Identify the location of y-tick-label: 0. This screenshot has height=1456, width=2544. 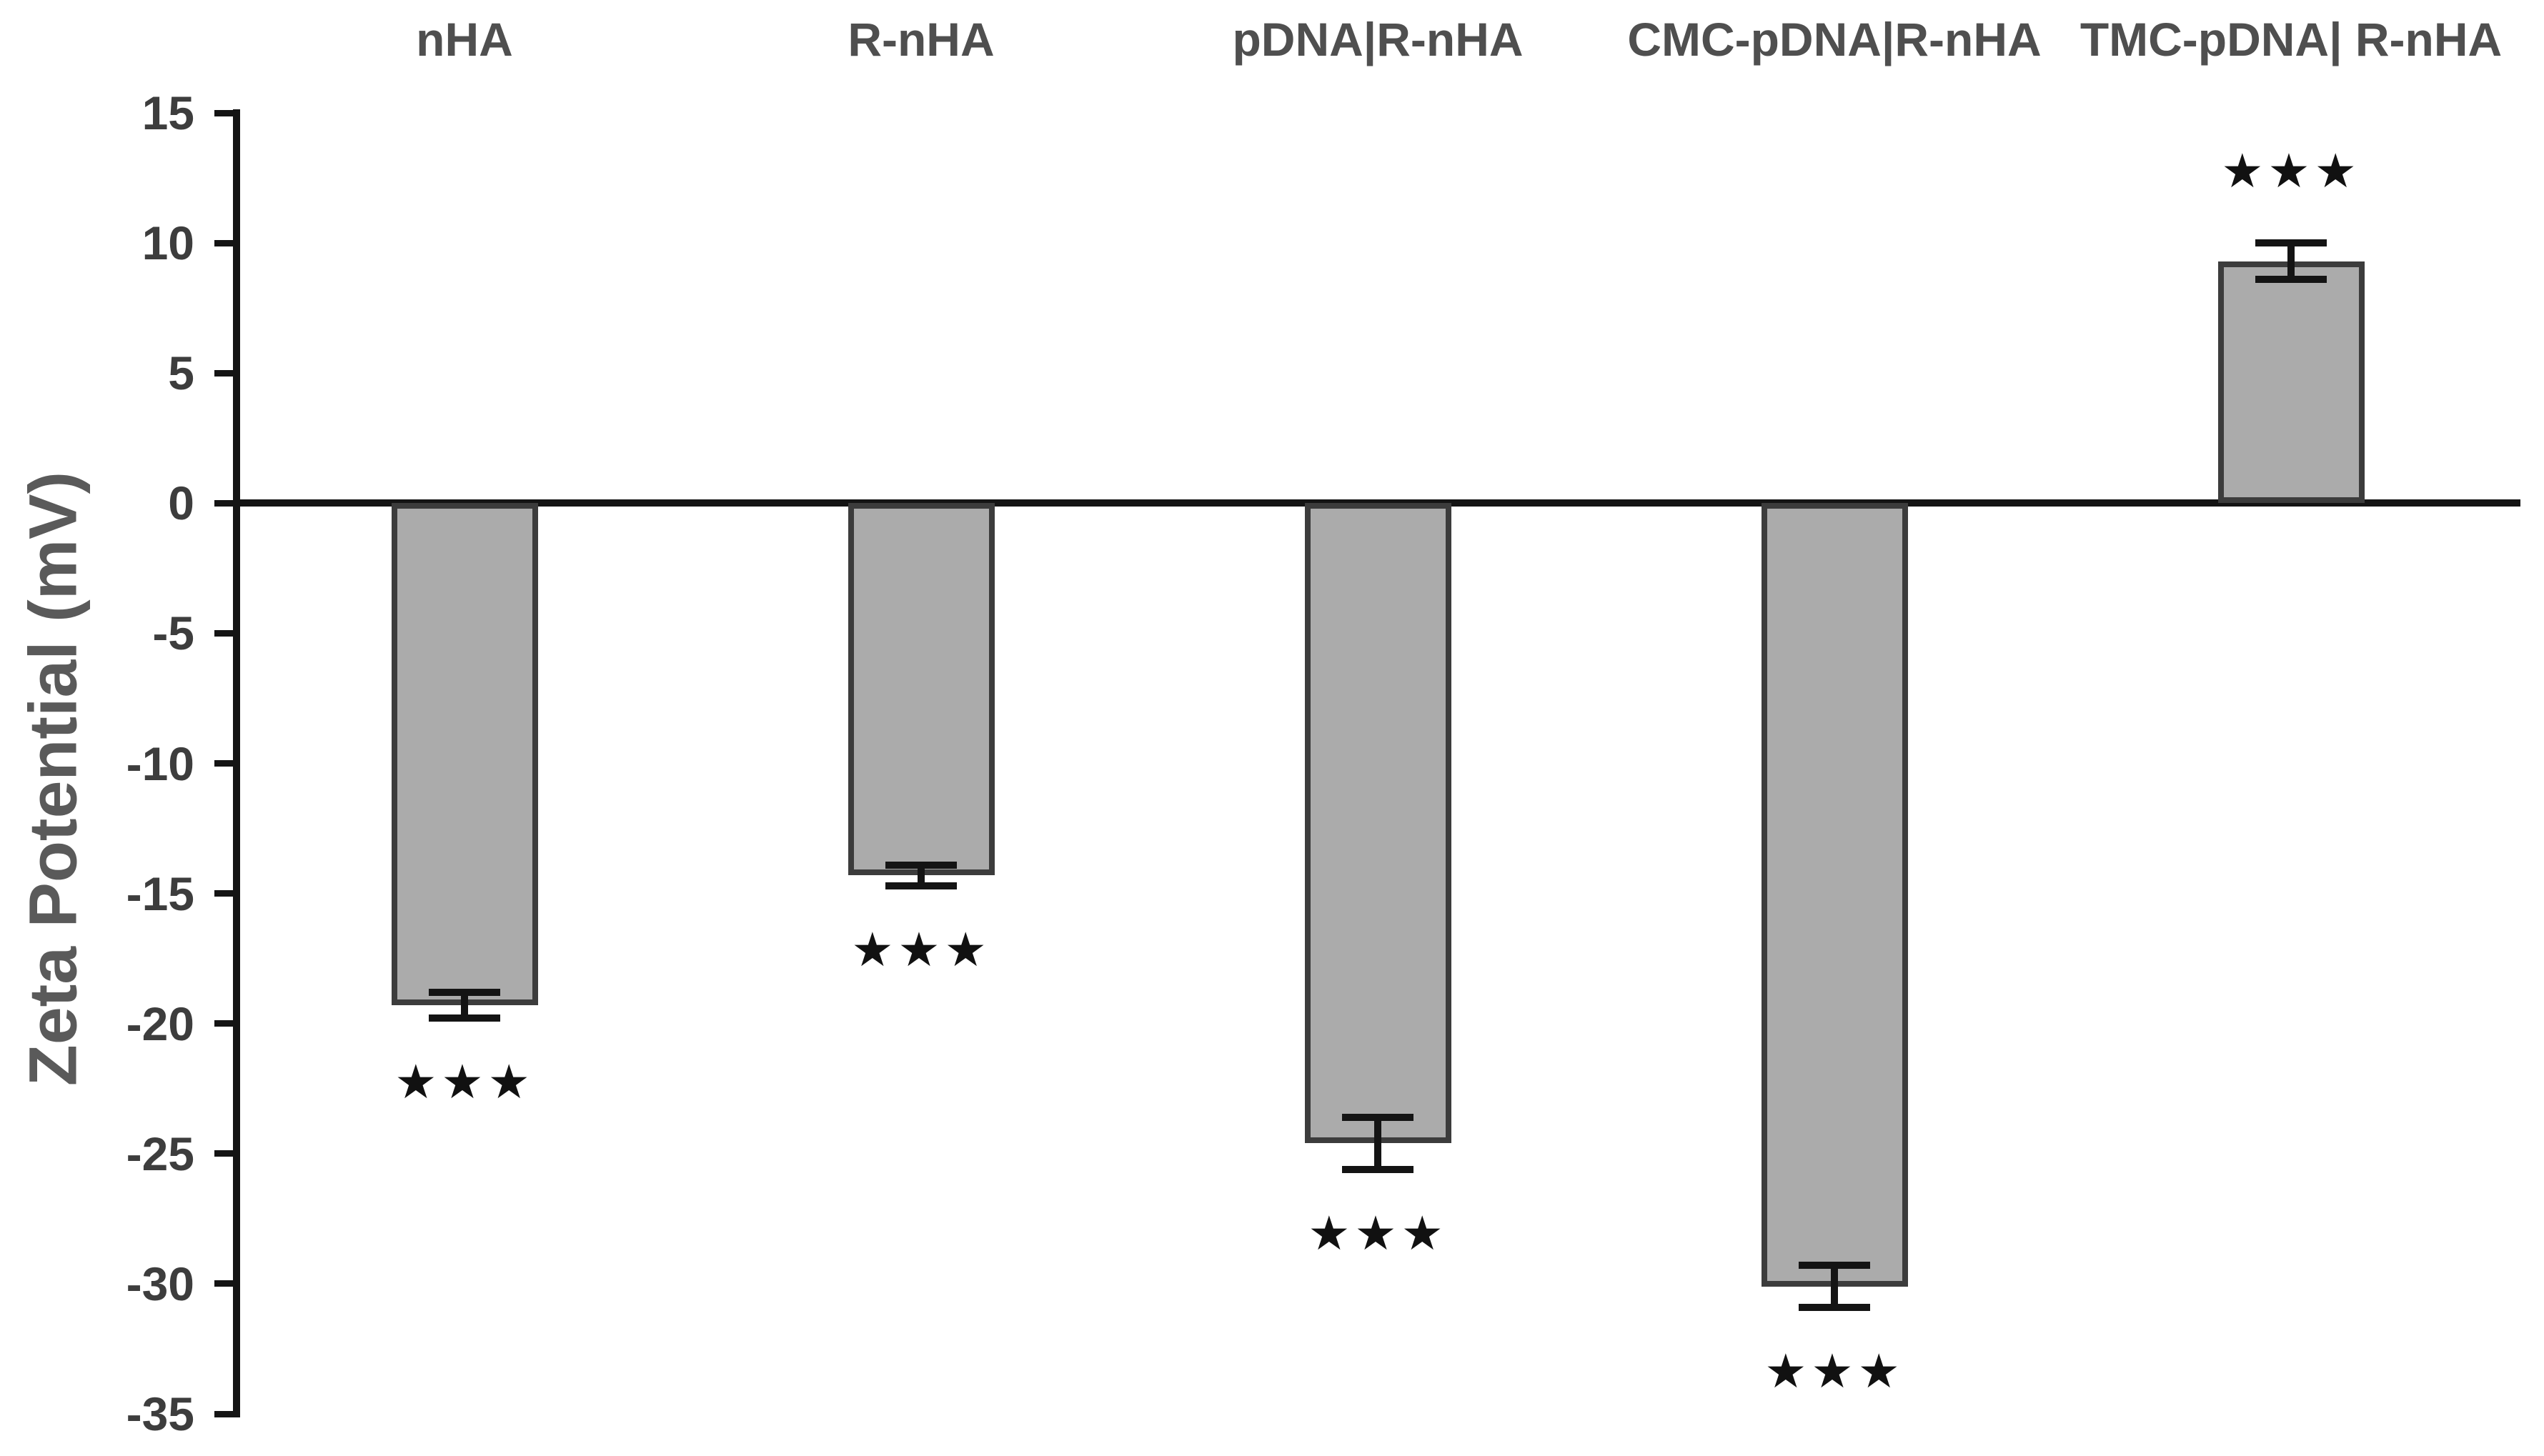
(181, 503).